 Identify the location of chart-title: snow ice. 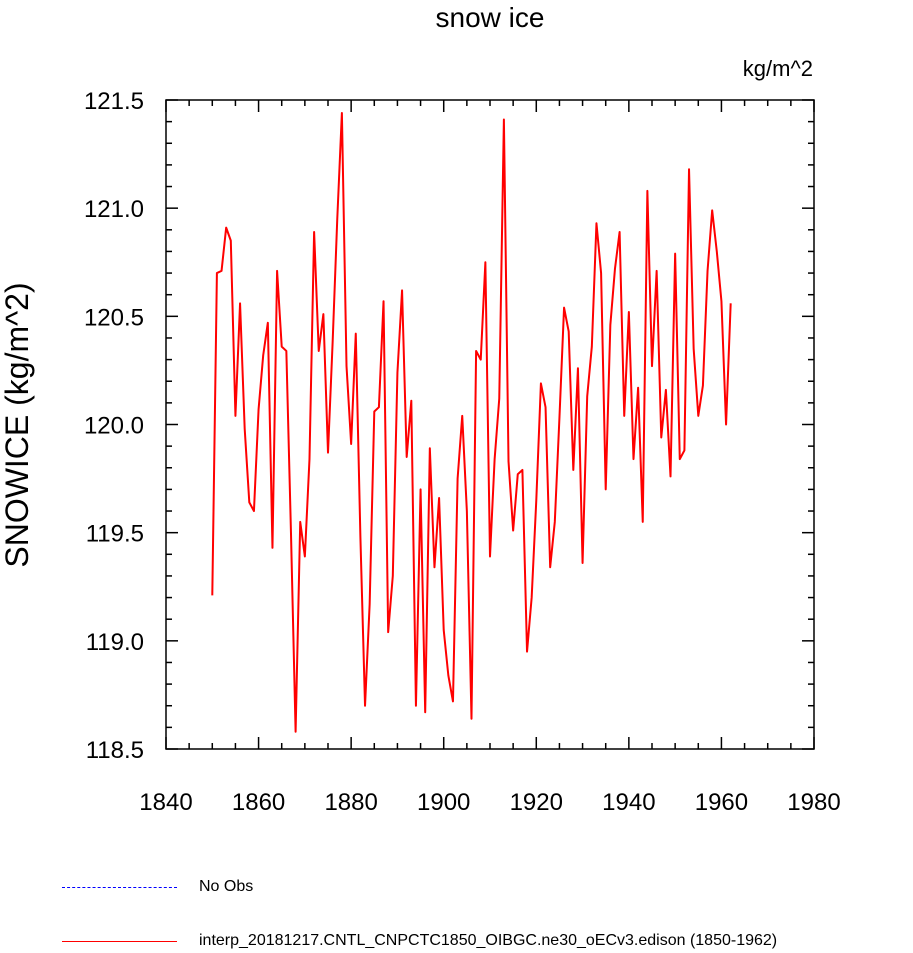
(490, 17).